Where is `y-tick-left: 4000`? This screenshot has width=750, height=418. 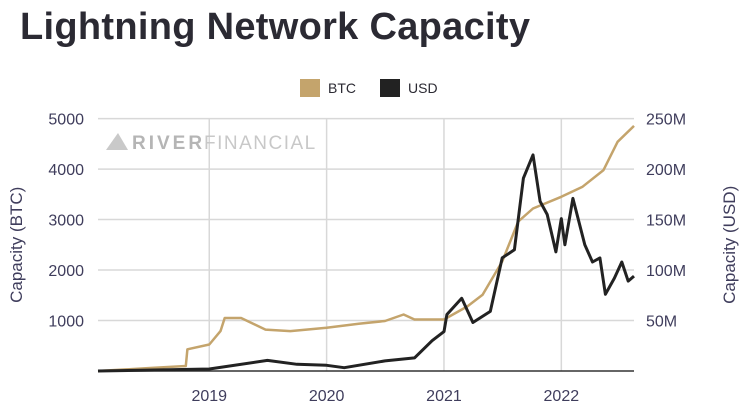 y-tick-left: 4000 is located at coordinates (66, 170).